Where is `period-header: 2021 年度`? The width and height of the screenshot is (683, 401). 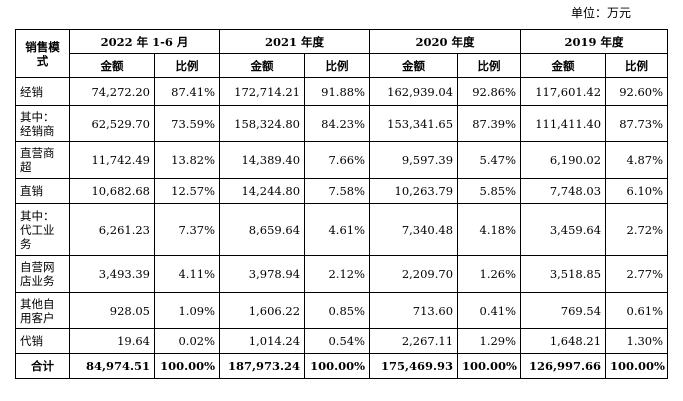
period-header: 2021 年度 is located at coordinates (295, 41).